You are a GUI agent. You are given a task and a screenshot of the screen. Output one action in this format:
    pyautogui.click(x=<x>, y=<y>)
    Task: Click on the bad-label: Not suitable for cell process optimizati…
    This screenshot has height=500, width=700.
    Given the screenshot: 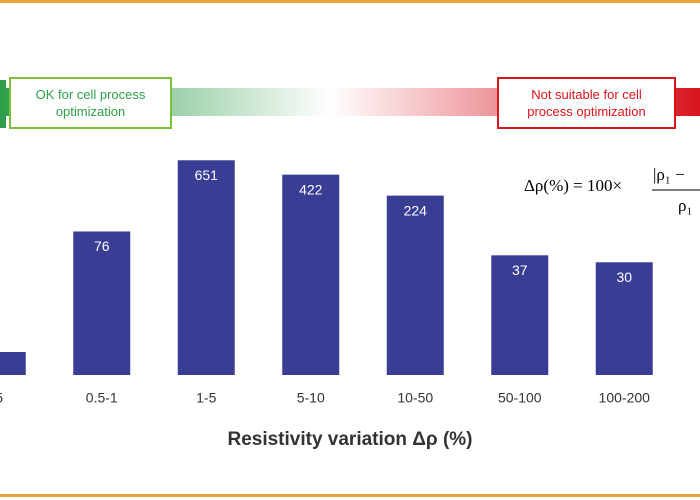 What is the action you would take?
    pyautogui.click(x=586, y=103)
    